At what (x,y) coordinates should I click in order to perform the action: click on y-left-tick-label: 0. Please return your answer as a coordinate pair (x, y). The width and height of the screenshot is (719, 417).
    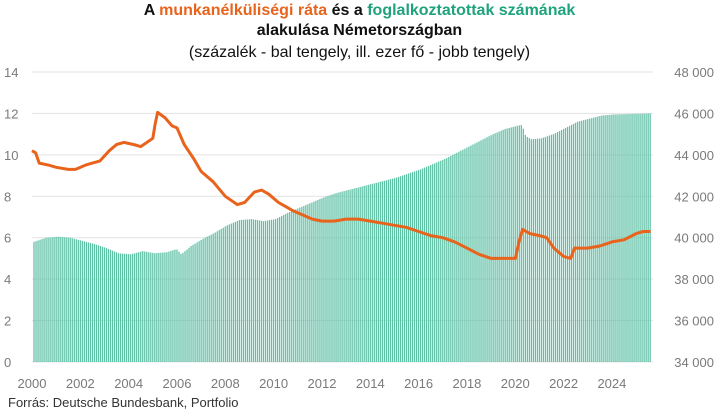
    Looking at the image, I should click on (7, 362).